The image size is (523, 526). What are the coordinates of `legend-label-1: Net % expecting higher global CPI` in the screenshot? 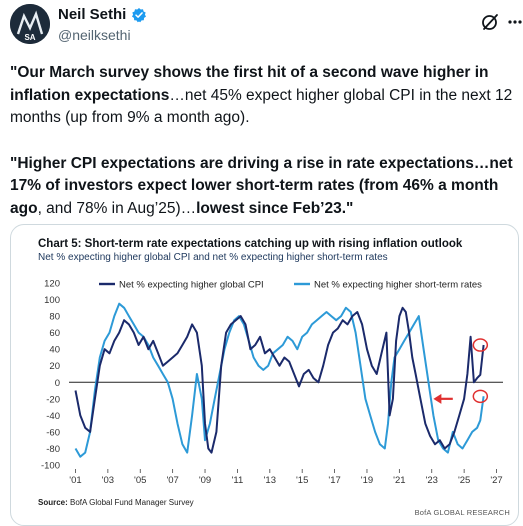 It's located at (191, 285).